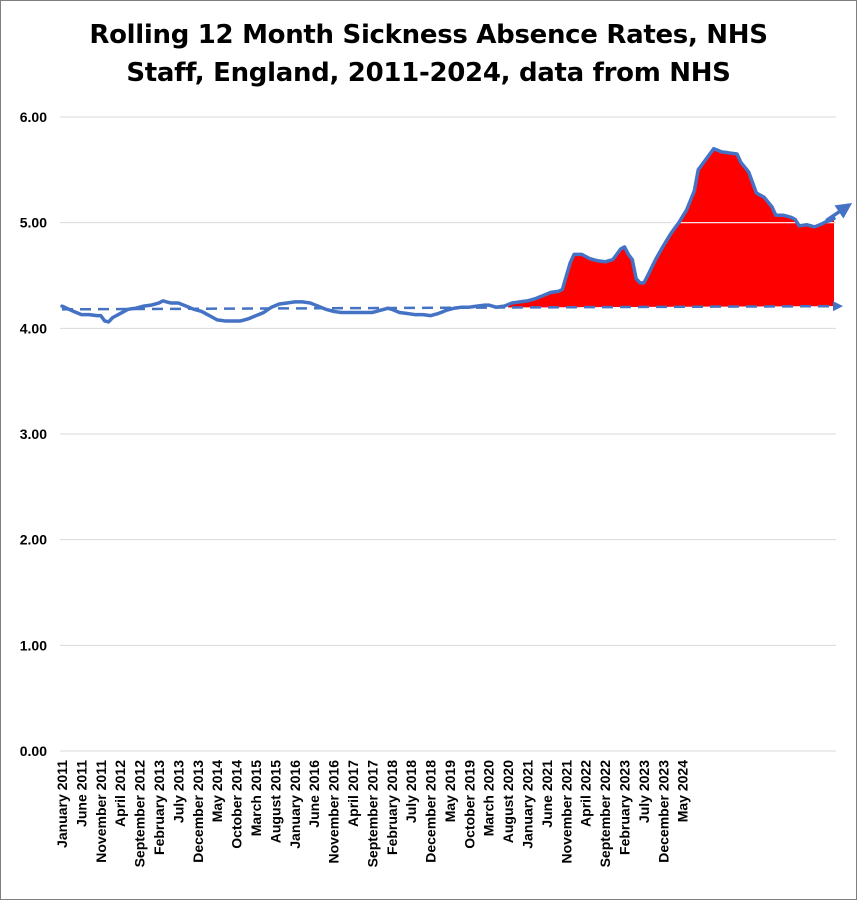 This screenshot has width=857, height=900. Describe the element at coordinates (81, 793) in the screenshot. I see `x-tick-label: June 2011` at that location.